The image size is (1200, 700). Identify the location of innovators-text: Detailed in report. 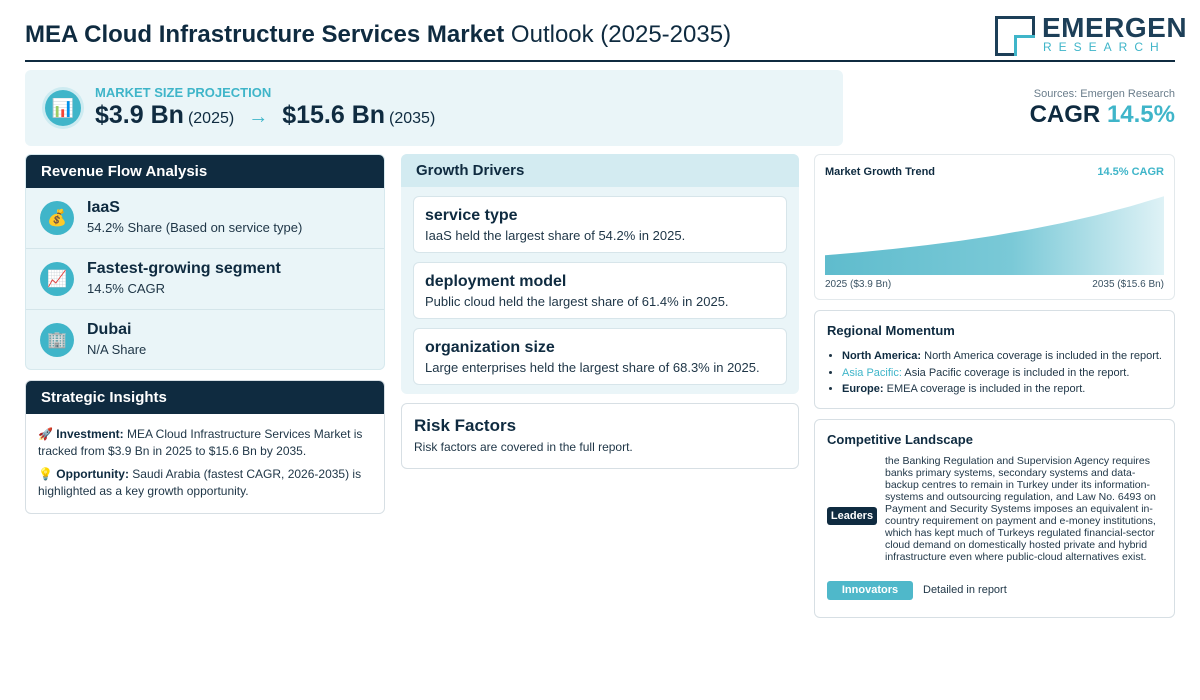
(965, 590).